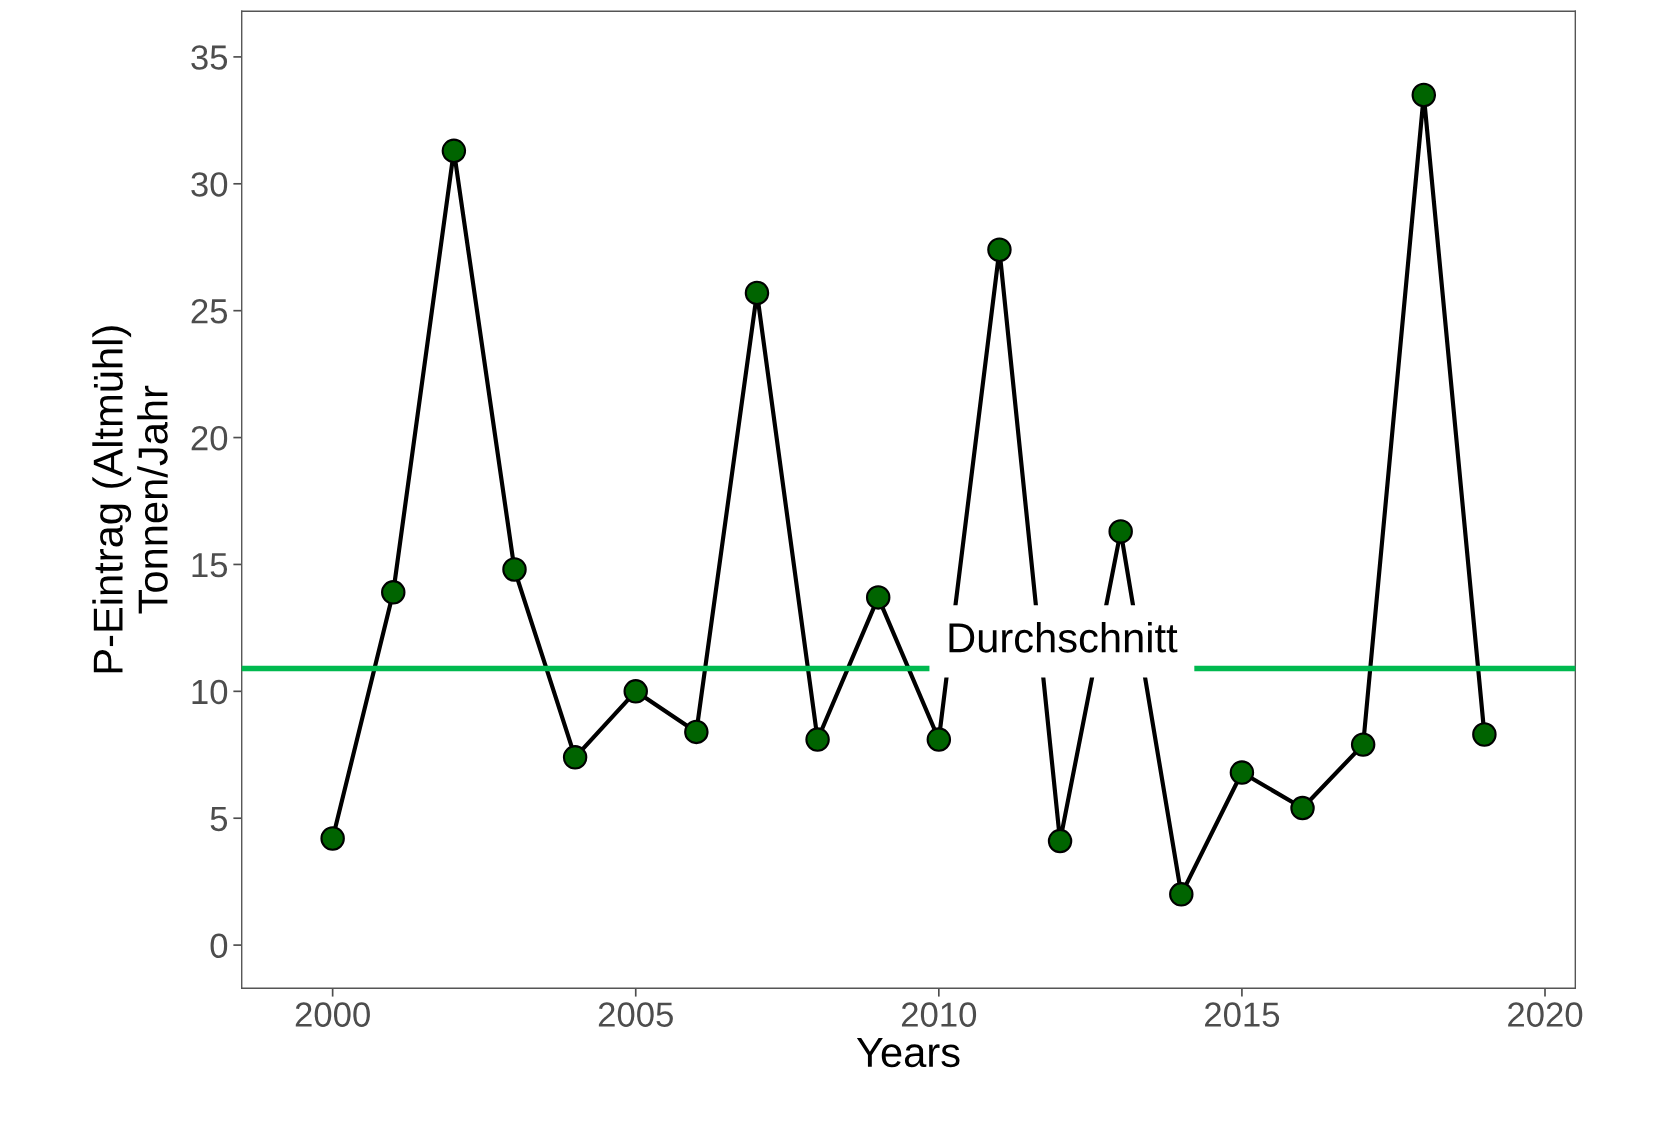  I want to click on x-tick-label: 2010, so click(939, 1014).